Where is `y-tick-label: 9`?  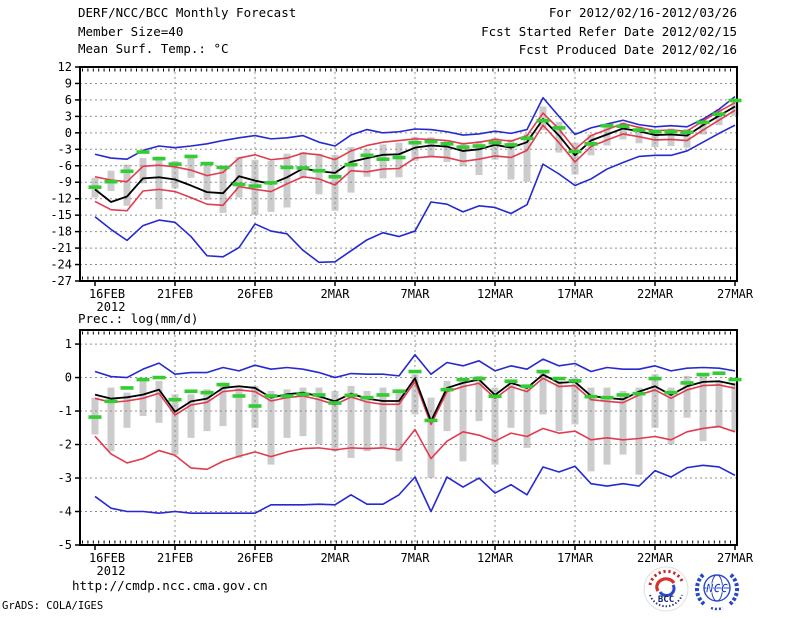
y-tick-label: 9 is located at coordinates (68, 83).